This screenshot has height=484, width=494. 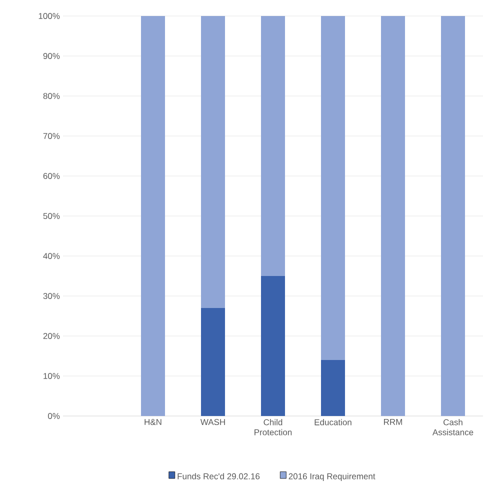 I want to click on x-tick-label: Education, so click(x=333, y=422).